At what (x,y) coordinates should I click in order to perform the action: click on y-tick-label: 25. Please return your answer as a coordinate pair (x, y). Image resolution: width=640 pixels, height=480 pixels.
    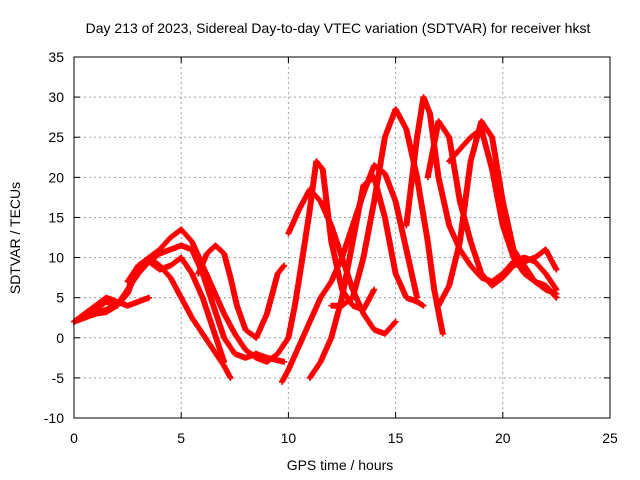
    Looking at the image, I should click on (56, 137).